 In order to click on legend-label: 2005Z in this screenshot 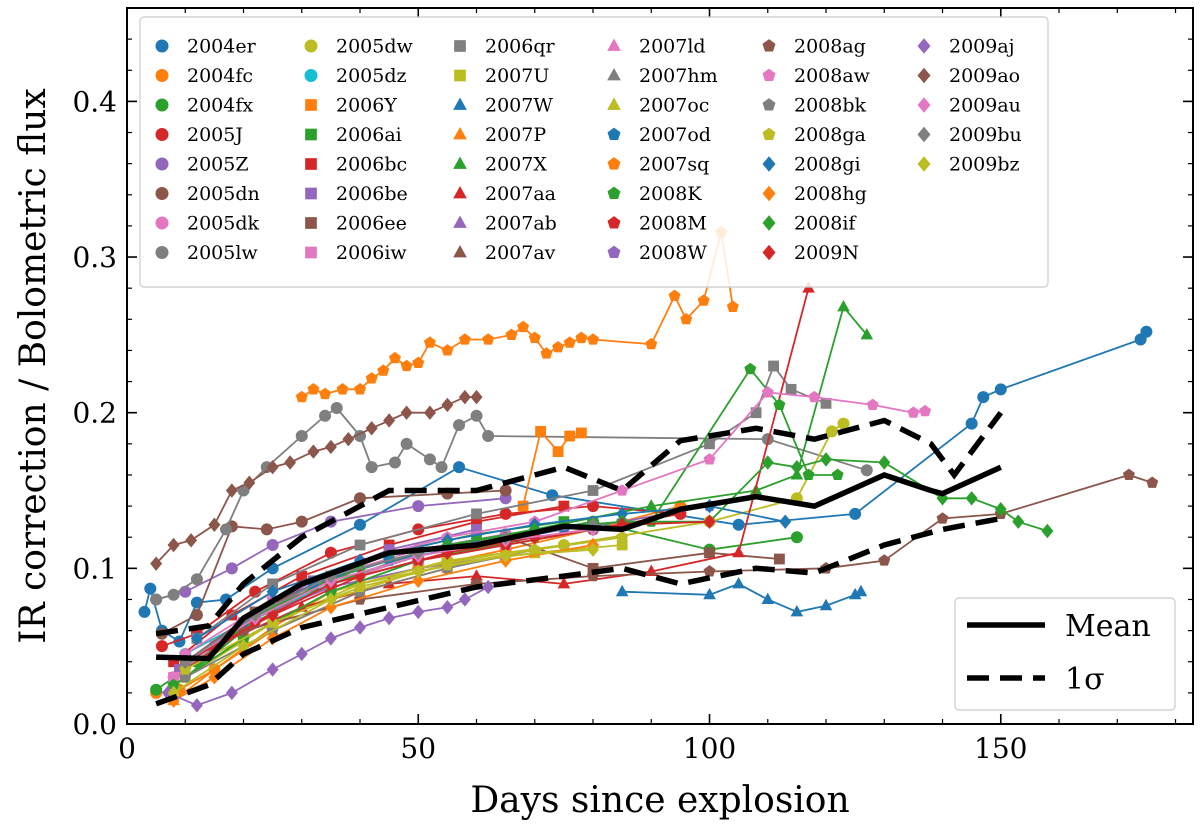, I will do `click(218, 165)`.